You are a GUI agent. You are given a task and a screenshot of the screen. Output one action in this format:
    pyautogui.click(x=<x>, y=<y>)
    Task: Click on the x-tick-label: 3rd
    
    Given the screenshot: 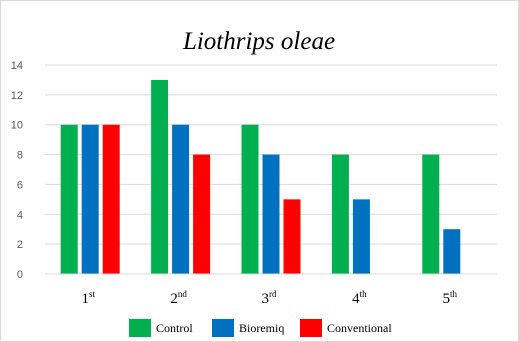 What is the action you would take?
    pyautogui.click(x=269, y=298)
    